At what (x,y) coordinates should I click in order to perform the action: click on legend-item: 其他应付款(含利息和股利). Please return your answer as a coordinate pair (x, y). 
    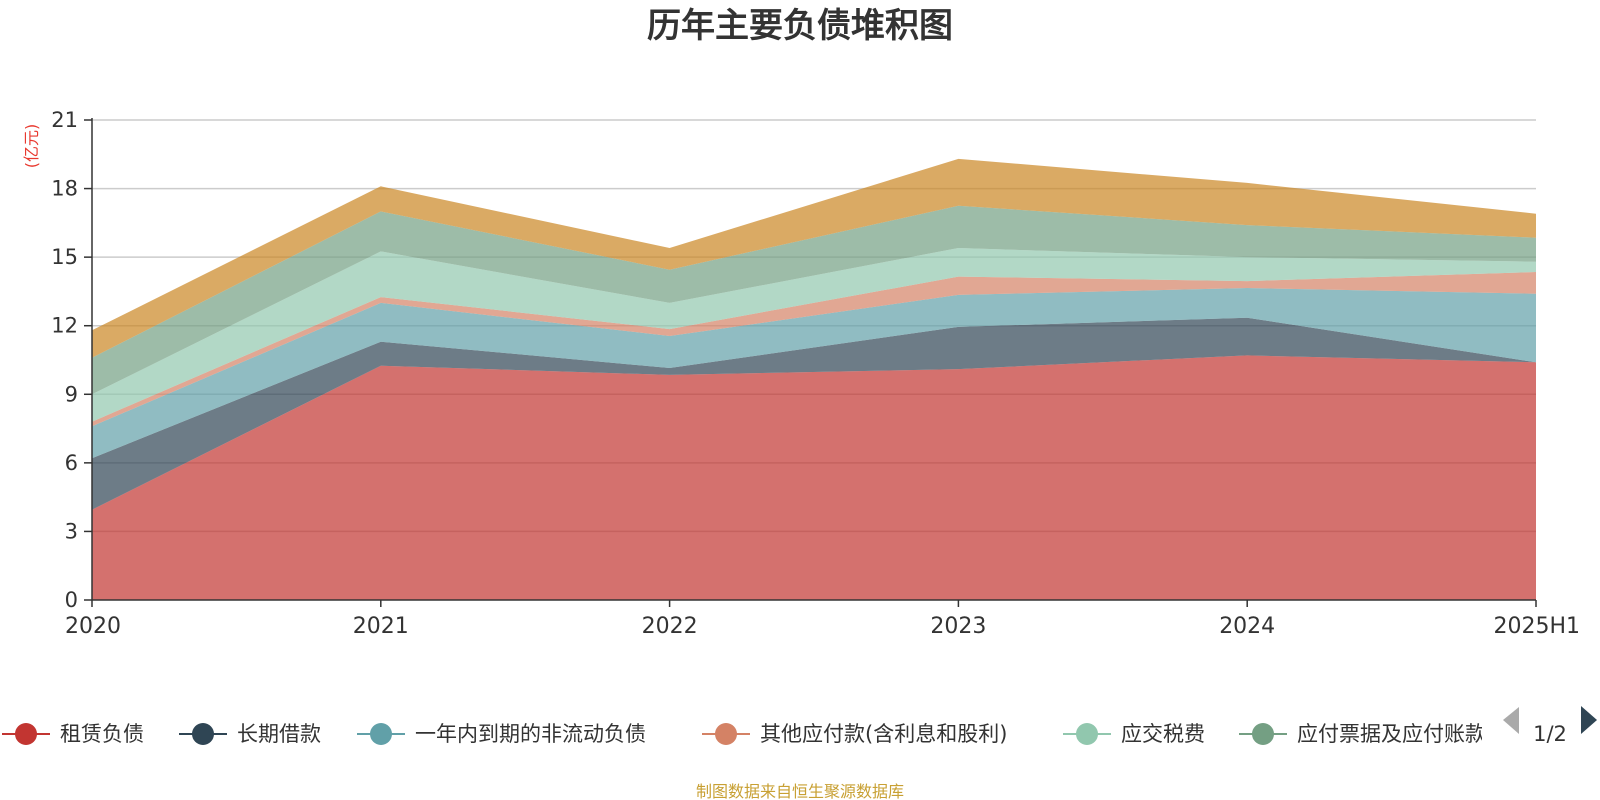
    Looking at the image, I should click on (854, 734).